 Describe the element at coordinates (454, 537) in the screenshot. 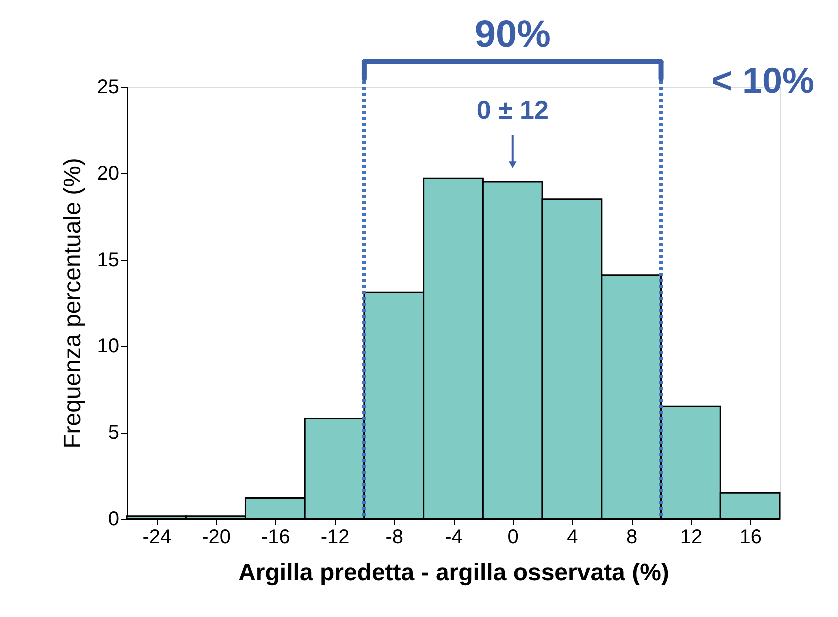

I see `x-tick-label: -4` at that location.